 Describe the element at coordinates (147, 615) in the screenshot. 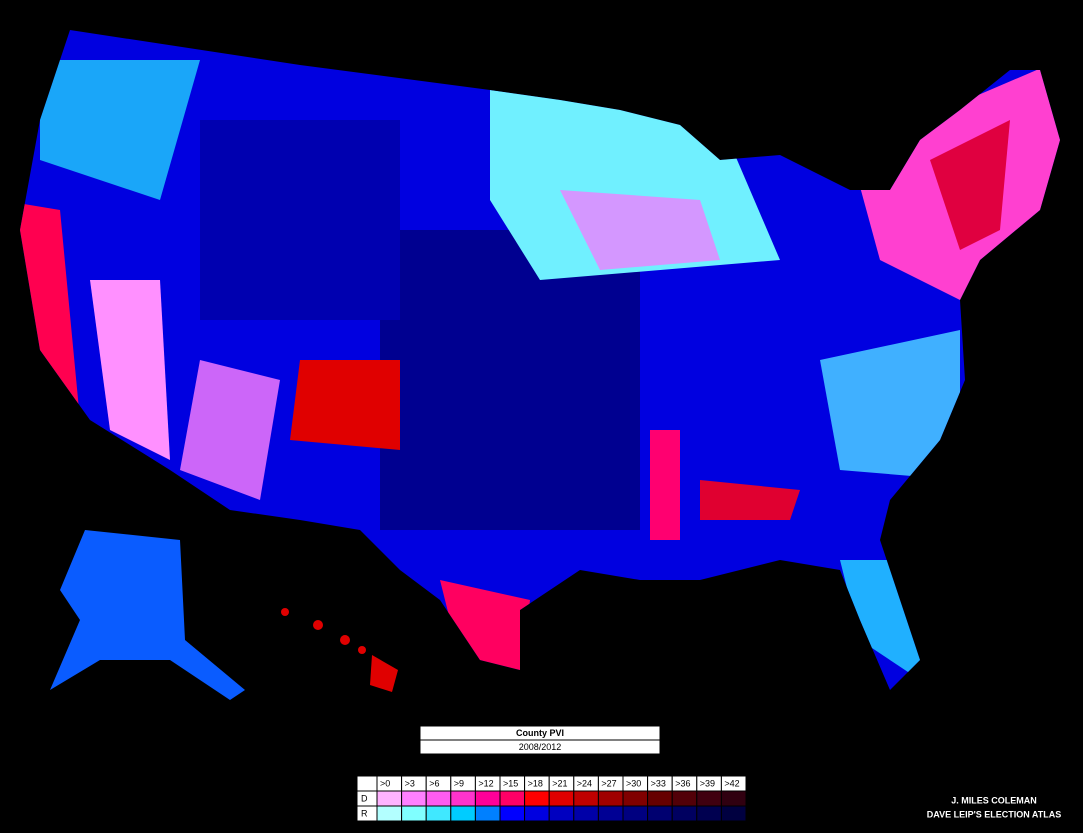

I see `alaska` at that location.